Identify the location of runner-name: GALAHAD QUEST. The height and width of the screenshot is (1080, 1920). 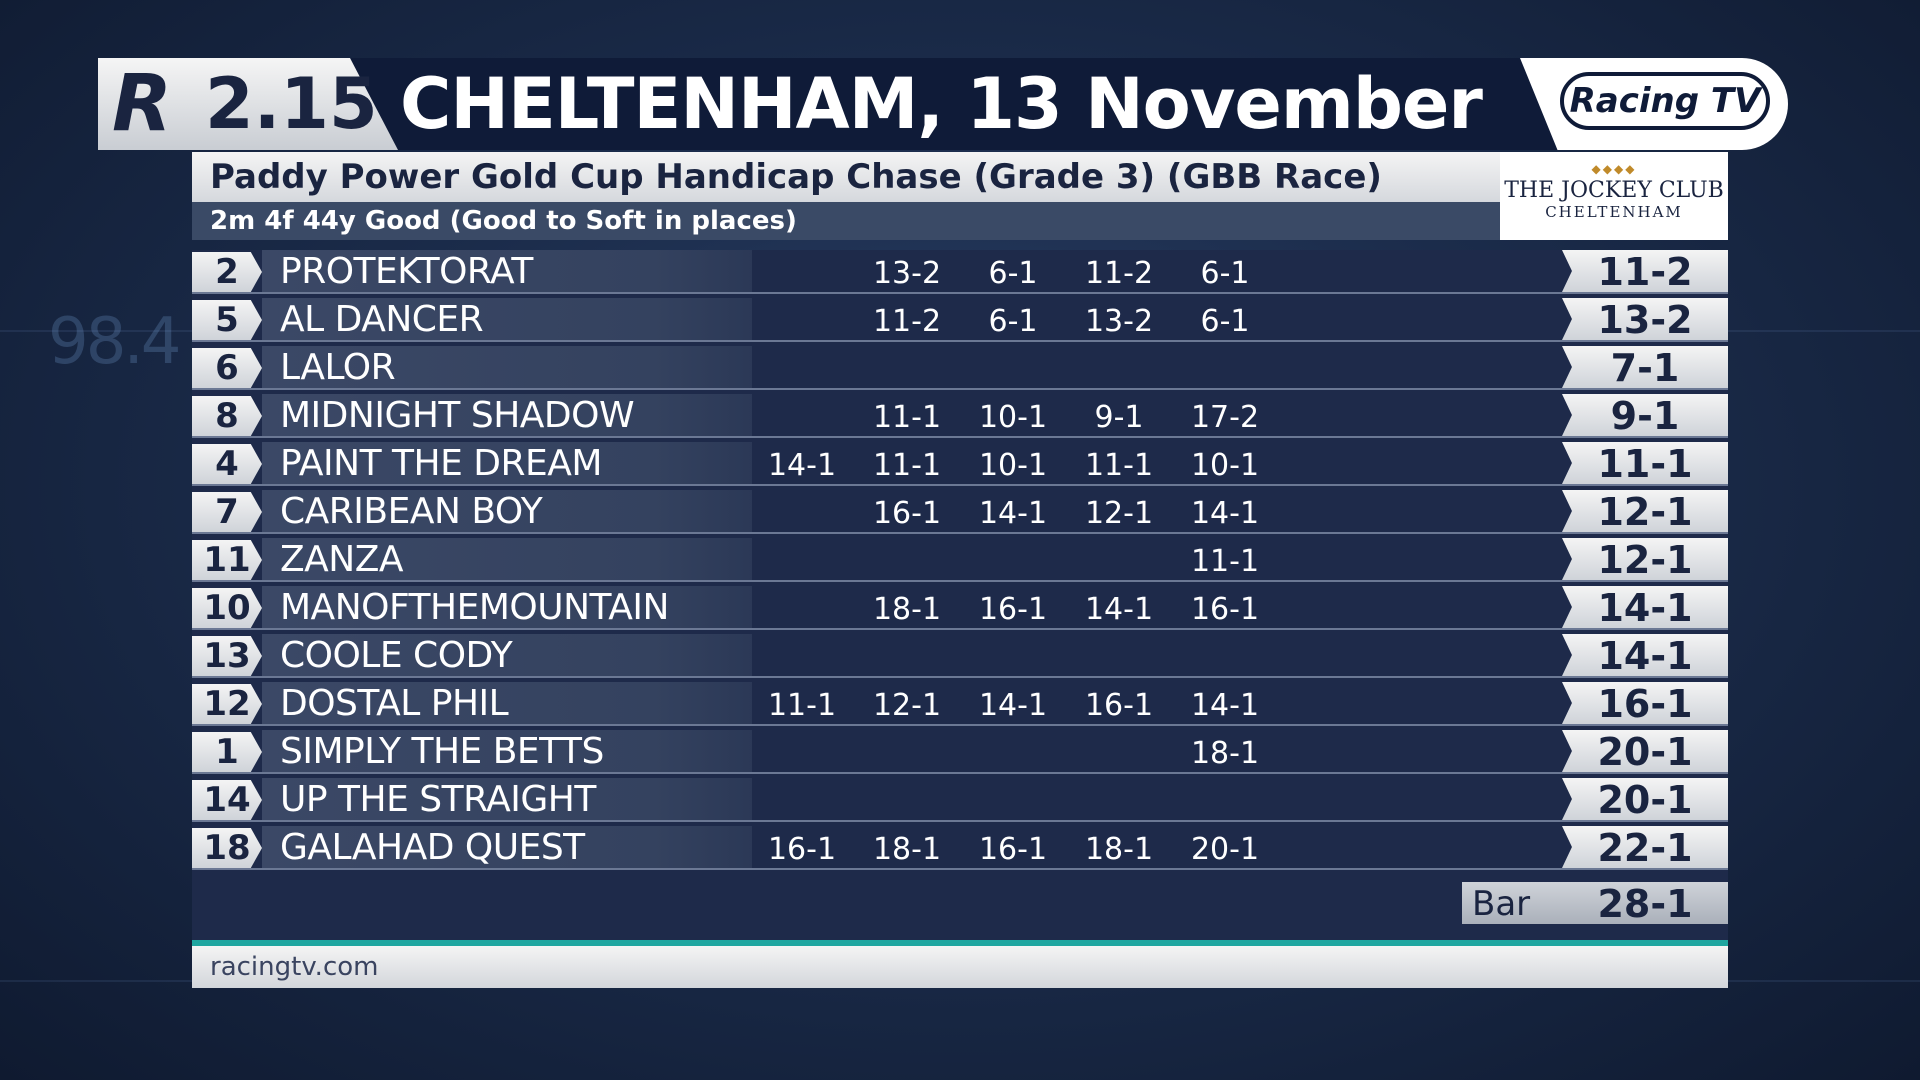
(432, 847).